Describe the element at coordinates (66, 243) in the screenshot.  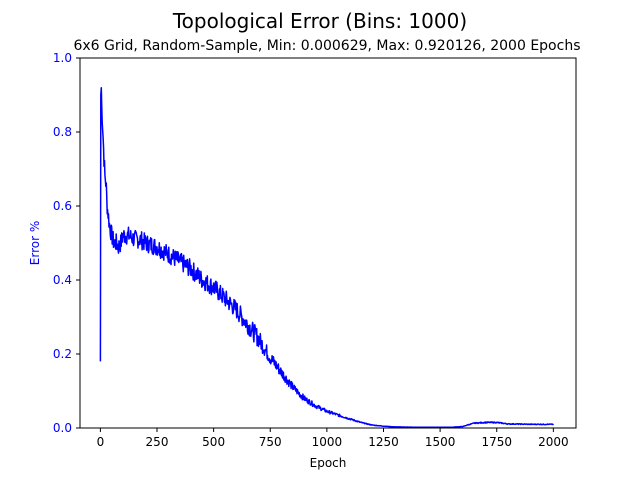
I see `y-axis: 0.0 0.2 0.4 0.6 0.8 1.0` at that location.